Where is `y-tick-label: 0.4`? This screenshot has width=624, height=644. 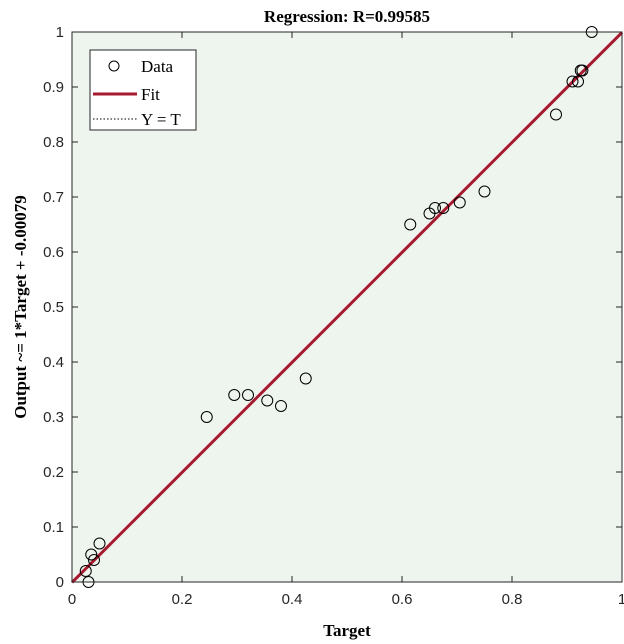
y-tick-label: 0.4 is located at coordinates (53, 362).